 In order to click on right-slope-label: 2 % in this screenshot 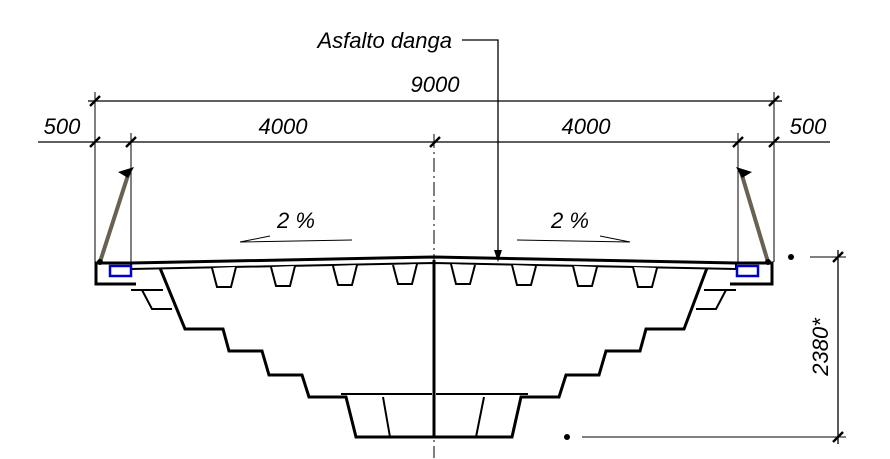, I will do `click(569, 220)`.